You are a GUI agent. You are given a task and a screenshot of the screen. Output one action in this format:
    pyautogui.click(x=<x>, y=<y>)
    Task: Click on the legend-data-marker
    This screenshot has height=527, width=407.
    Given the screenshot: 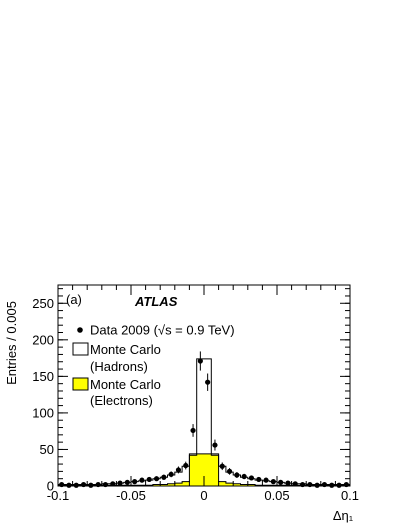 What is the action you would take?
    pyautogui.click(x=80, y=330)
    